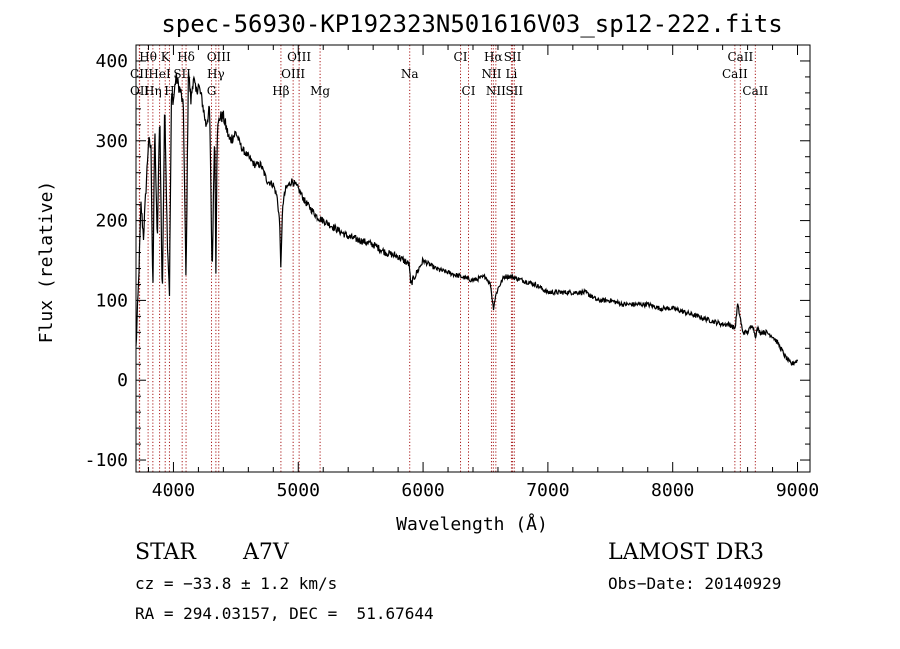 This screenshot has width=900, height=649. Describe the element at coordinates (153, 91) in the screenshot. I see `line-label-H-eta: Hη` at that location.